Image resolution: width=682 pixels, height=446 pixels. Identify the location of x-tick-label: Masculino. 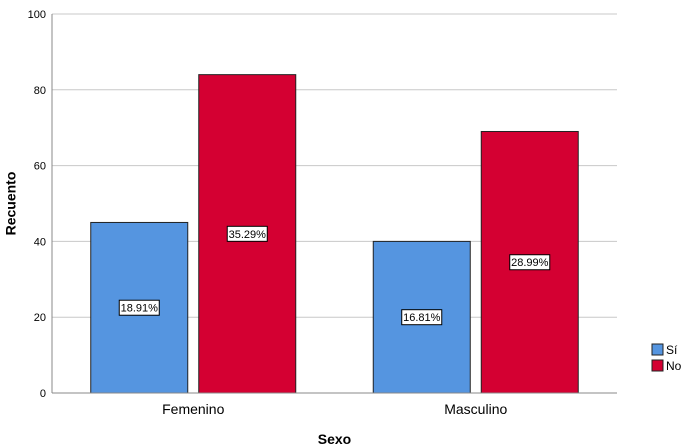
(475, 409).